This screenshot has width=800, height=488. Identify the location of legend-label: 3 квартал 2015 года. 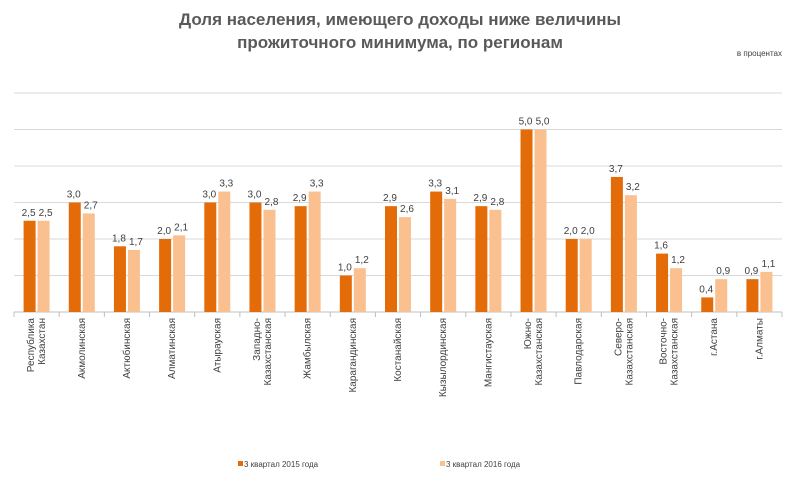
(281, 464).